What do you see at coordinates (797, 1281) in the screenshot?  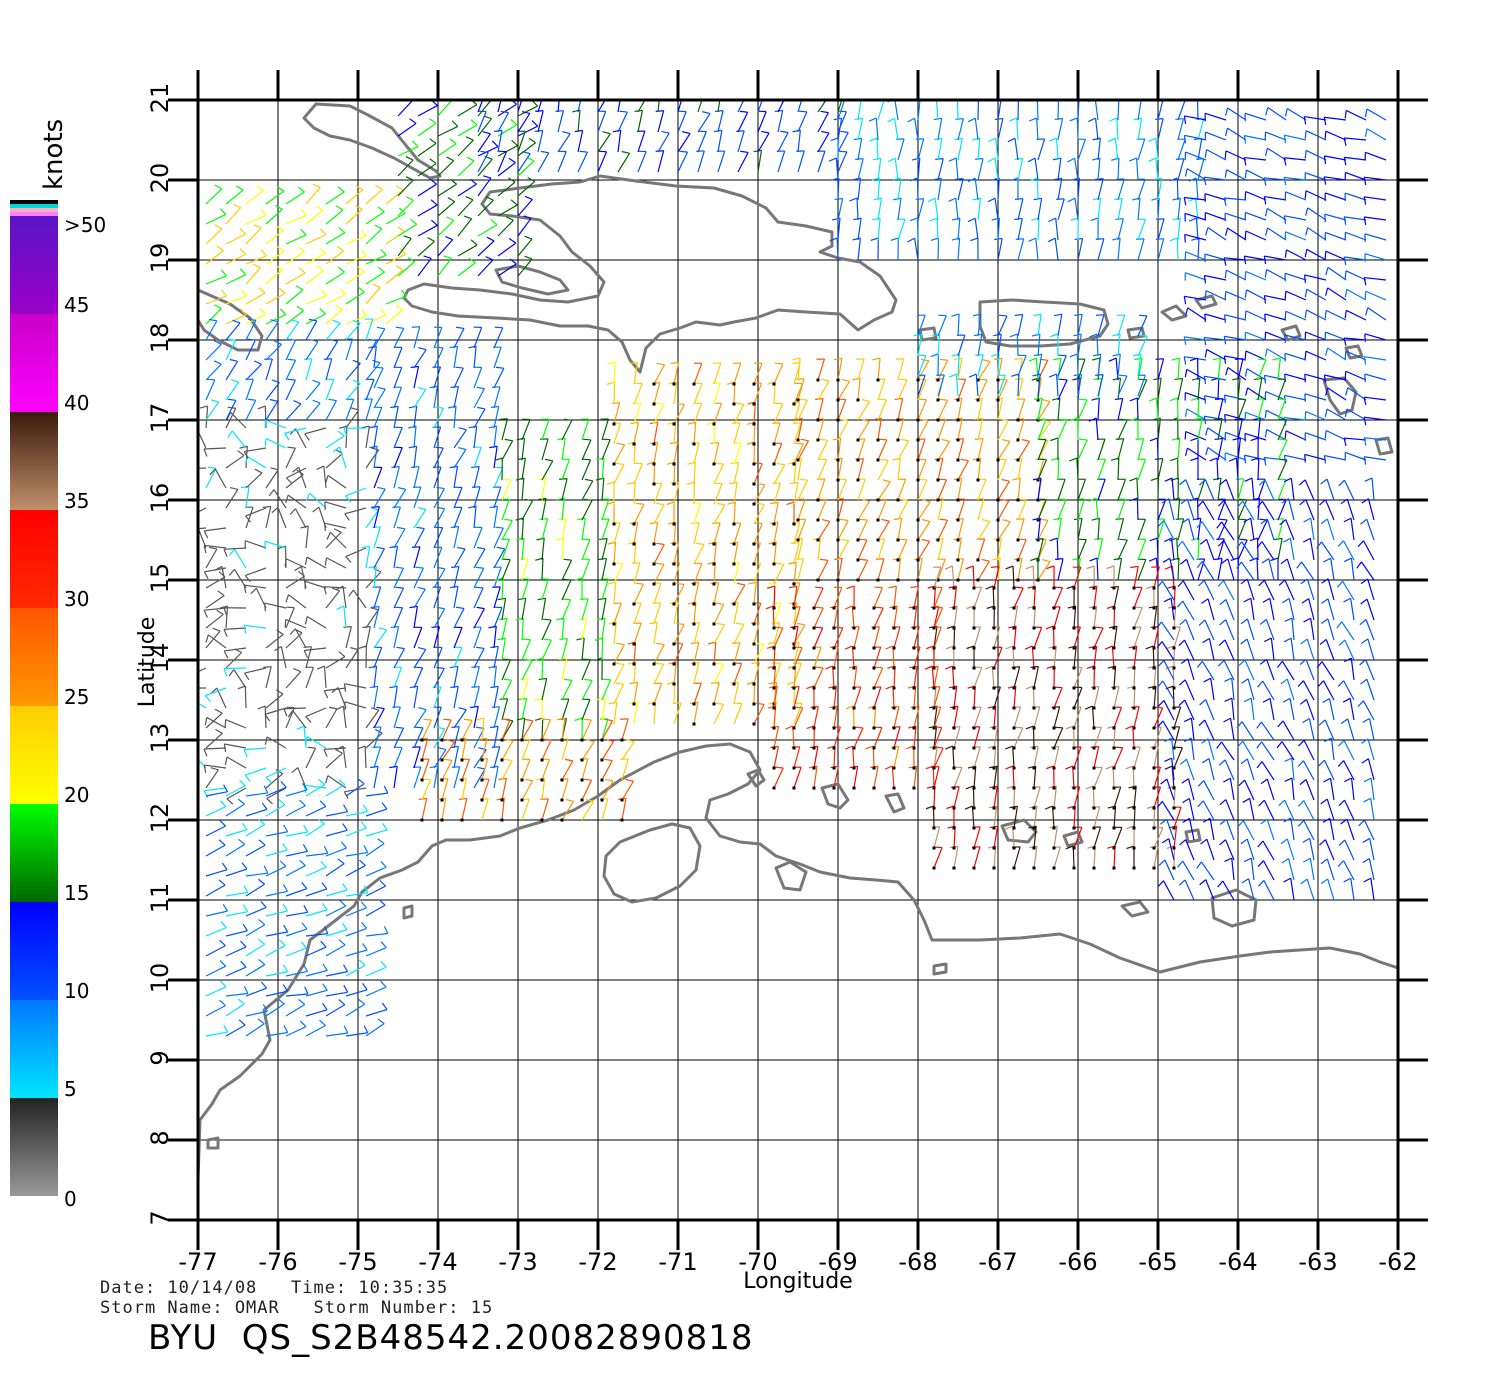 I see `x-axis-label: Longitude` at bounding box center [797, 1281].